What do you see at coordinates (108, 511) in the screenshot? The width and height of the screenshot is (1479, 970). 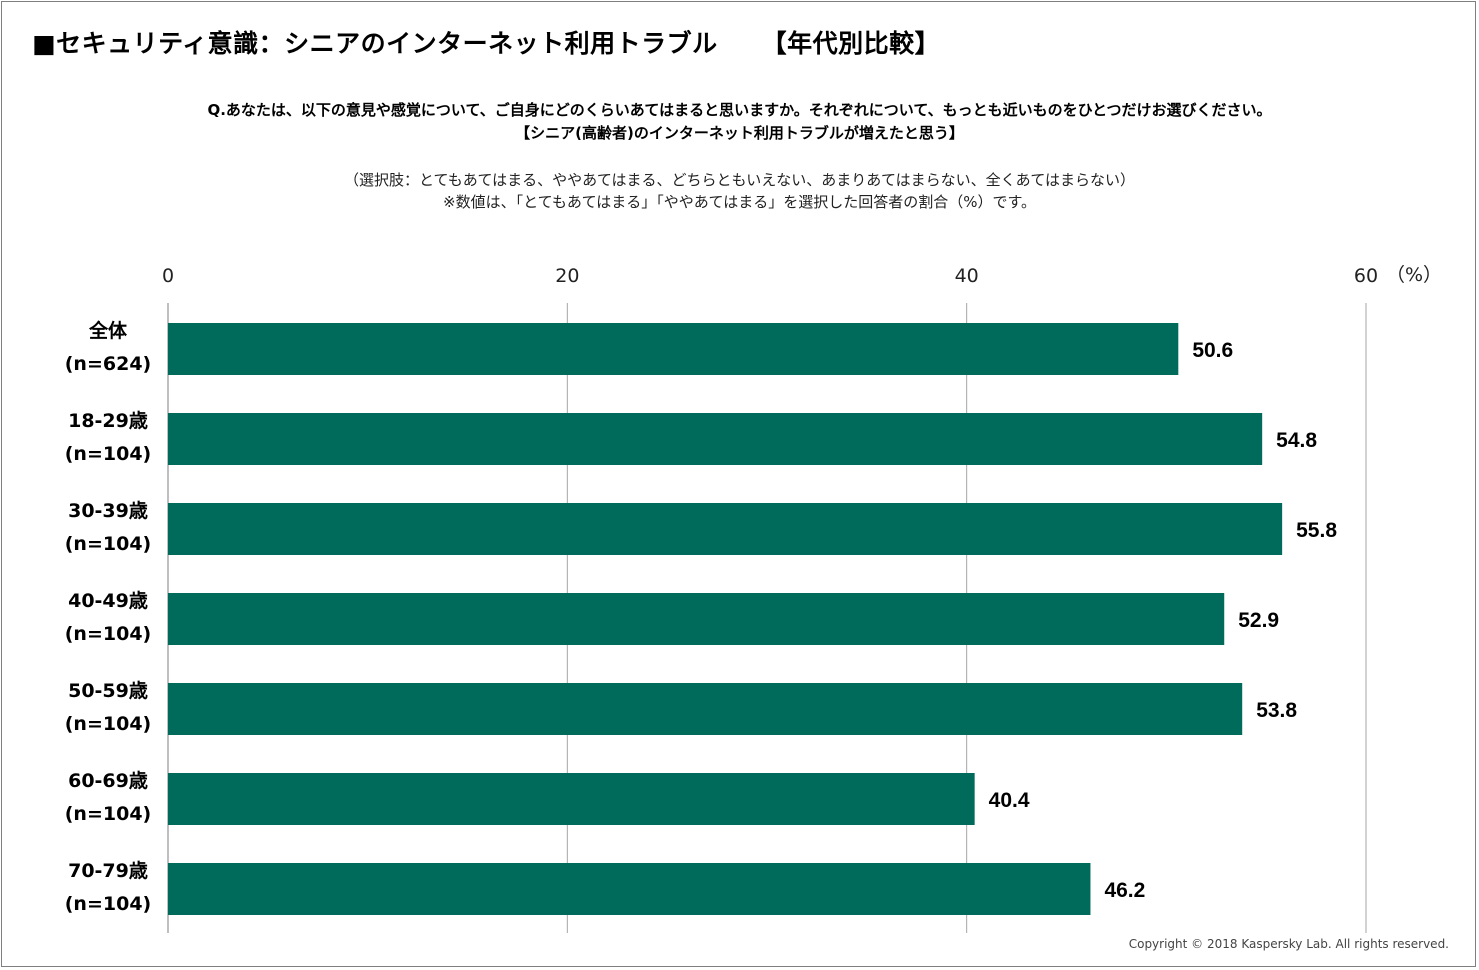 I see `category-name: 30-39歳` at bounding box center [108, 511].